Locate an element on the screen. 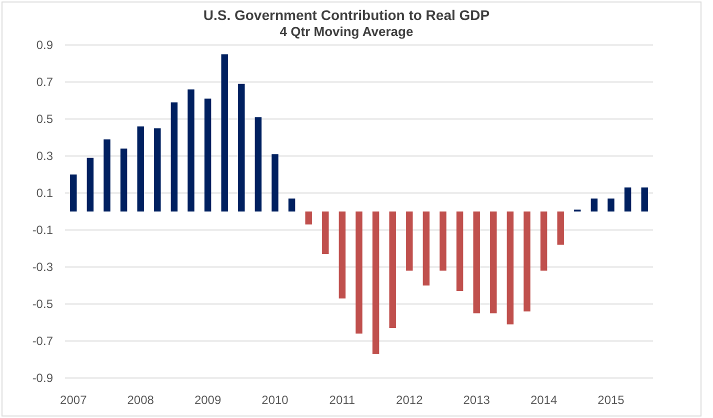  y-tick-label: 0.1 is located at coordinates (45, 193).